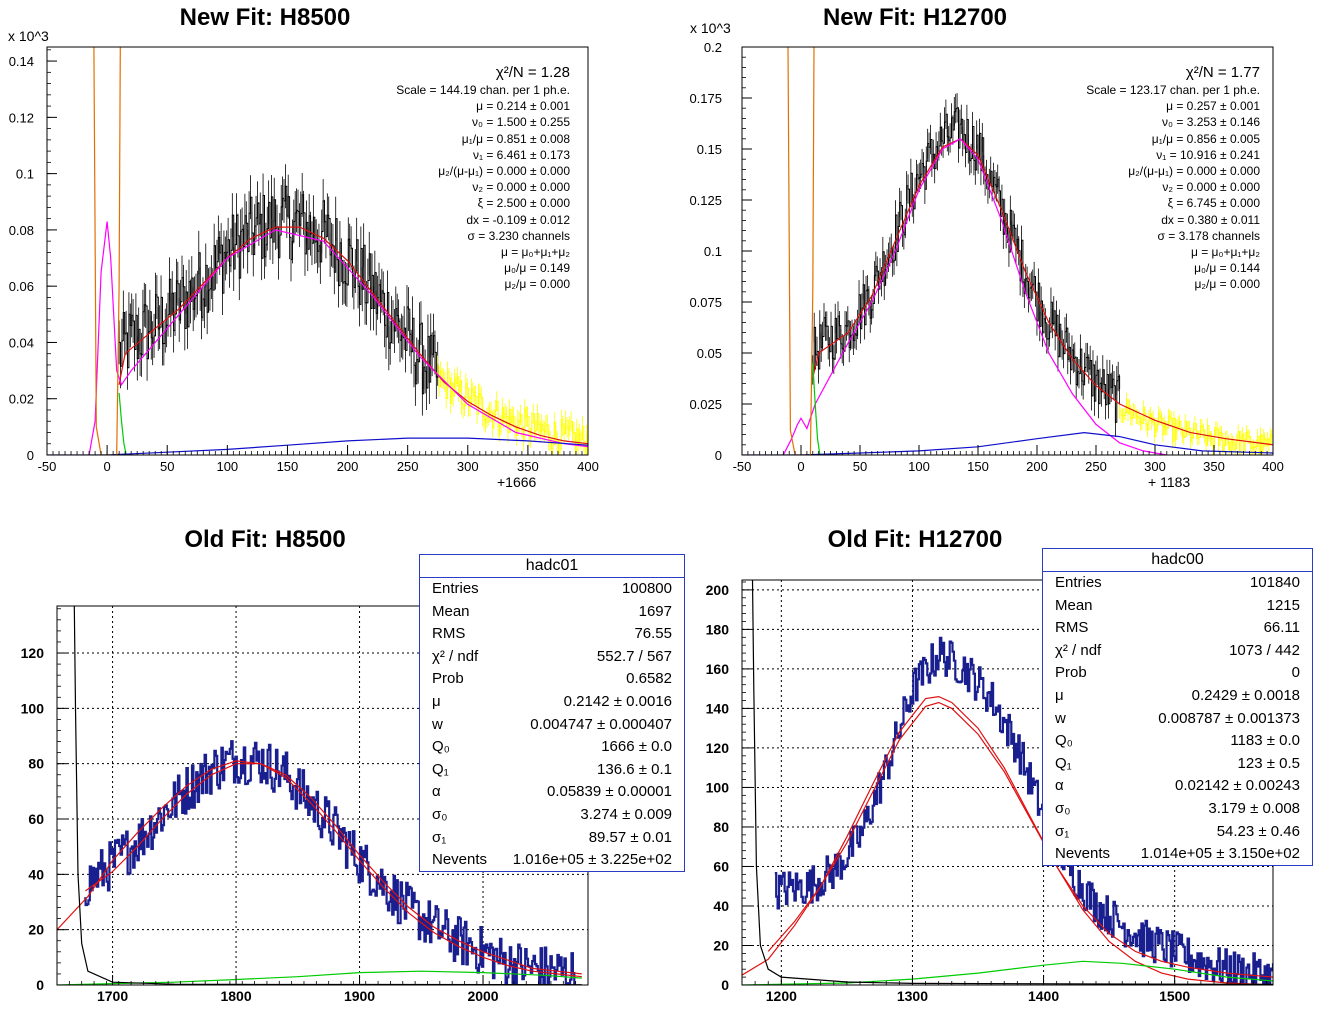 This screenshot has height=1022, width=1320. I want to click on stat-label: Entries, so click(1078, 582).